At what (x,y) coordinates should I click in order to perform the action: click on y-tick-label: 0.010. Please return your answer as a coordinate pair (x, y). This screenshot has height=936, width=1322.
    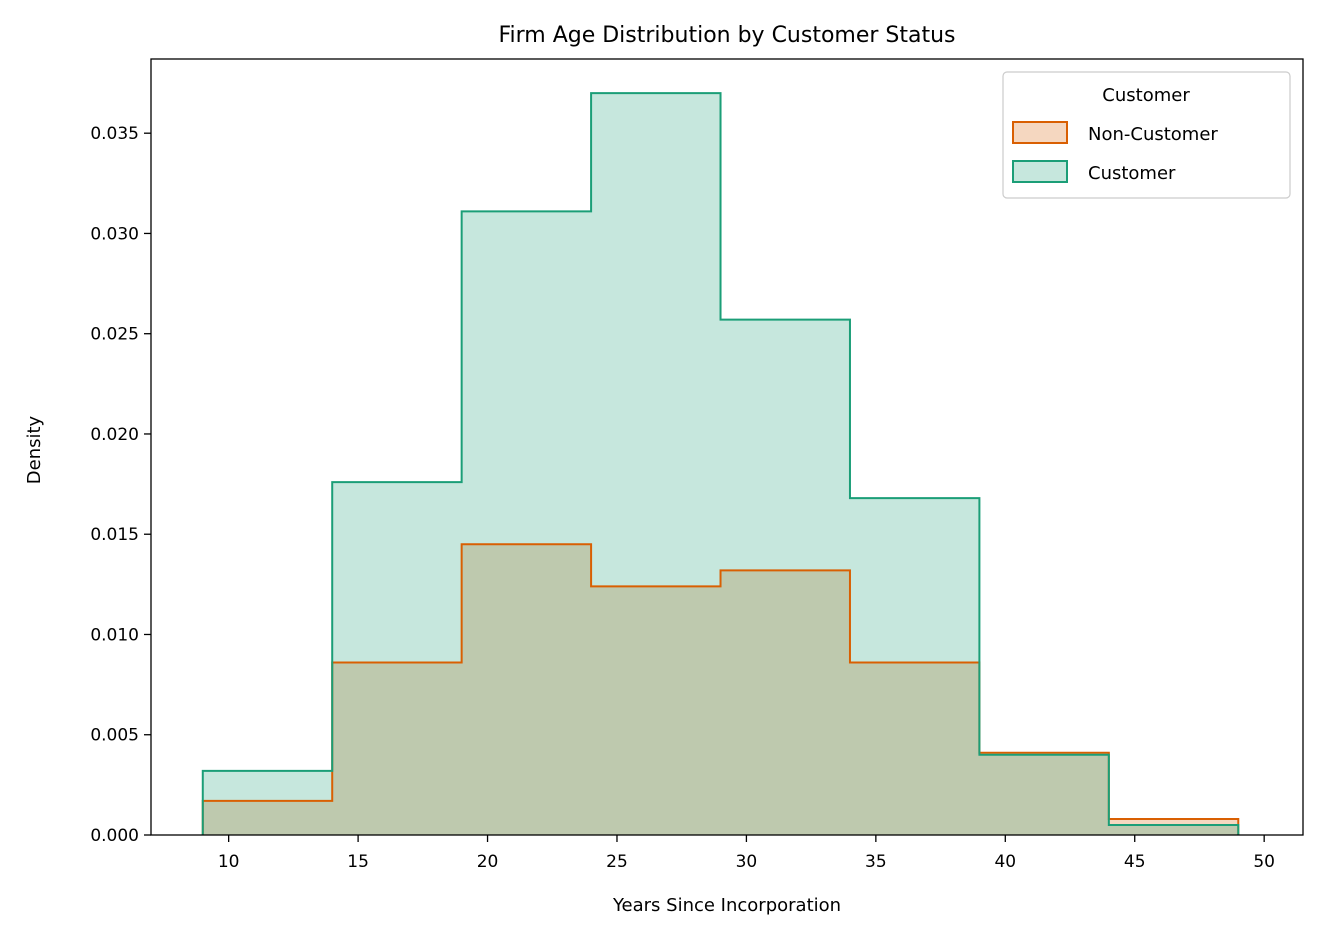
    Looking at the image, I should click on (114, 635).